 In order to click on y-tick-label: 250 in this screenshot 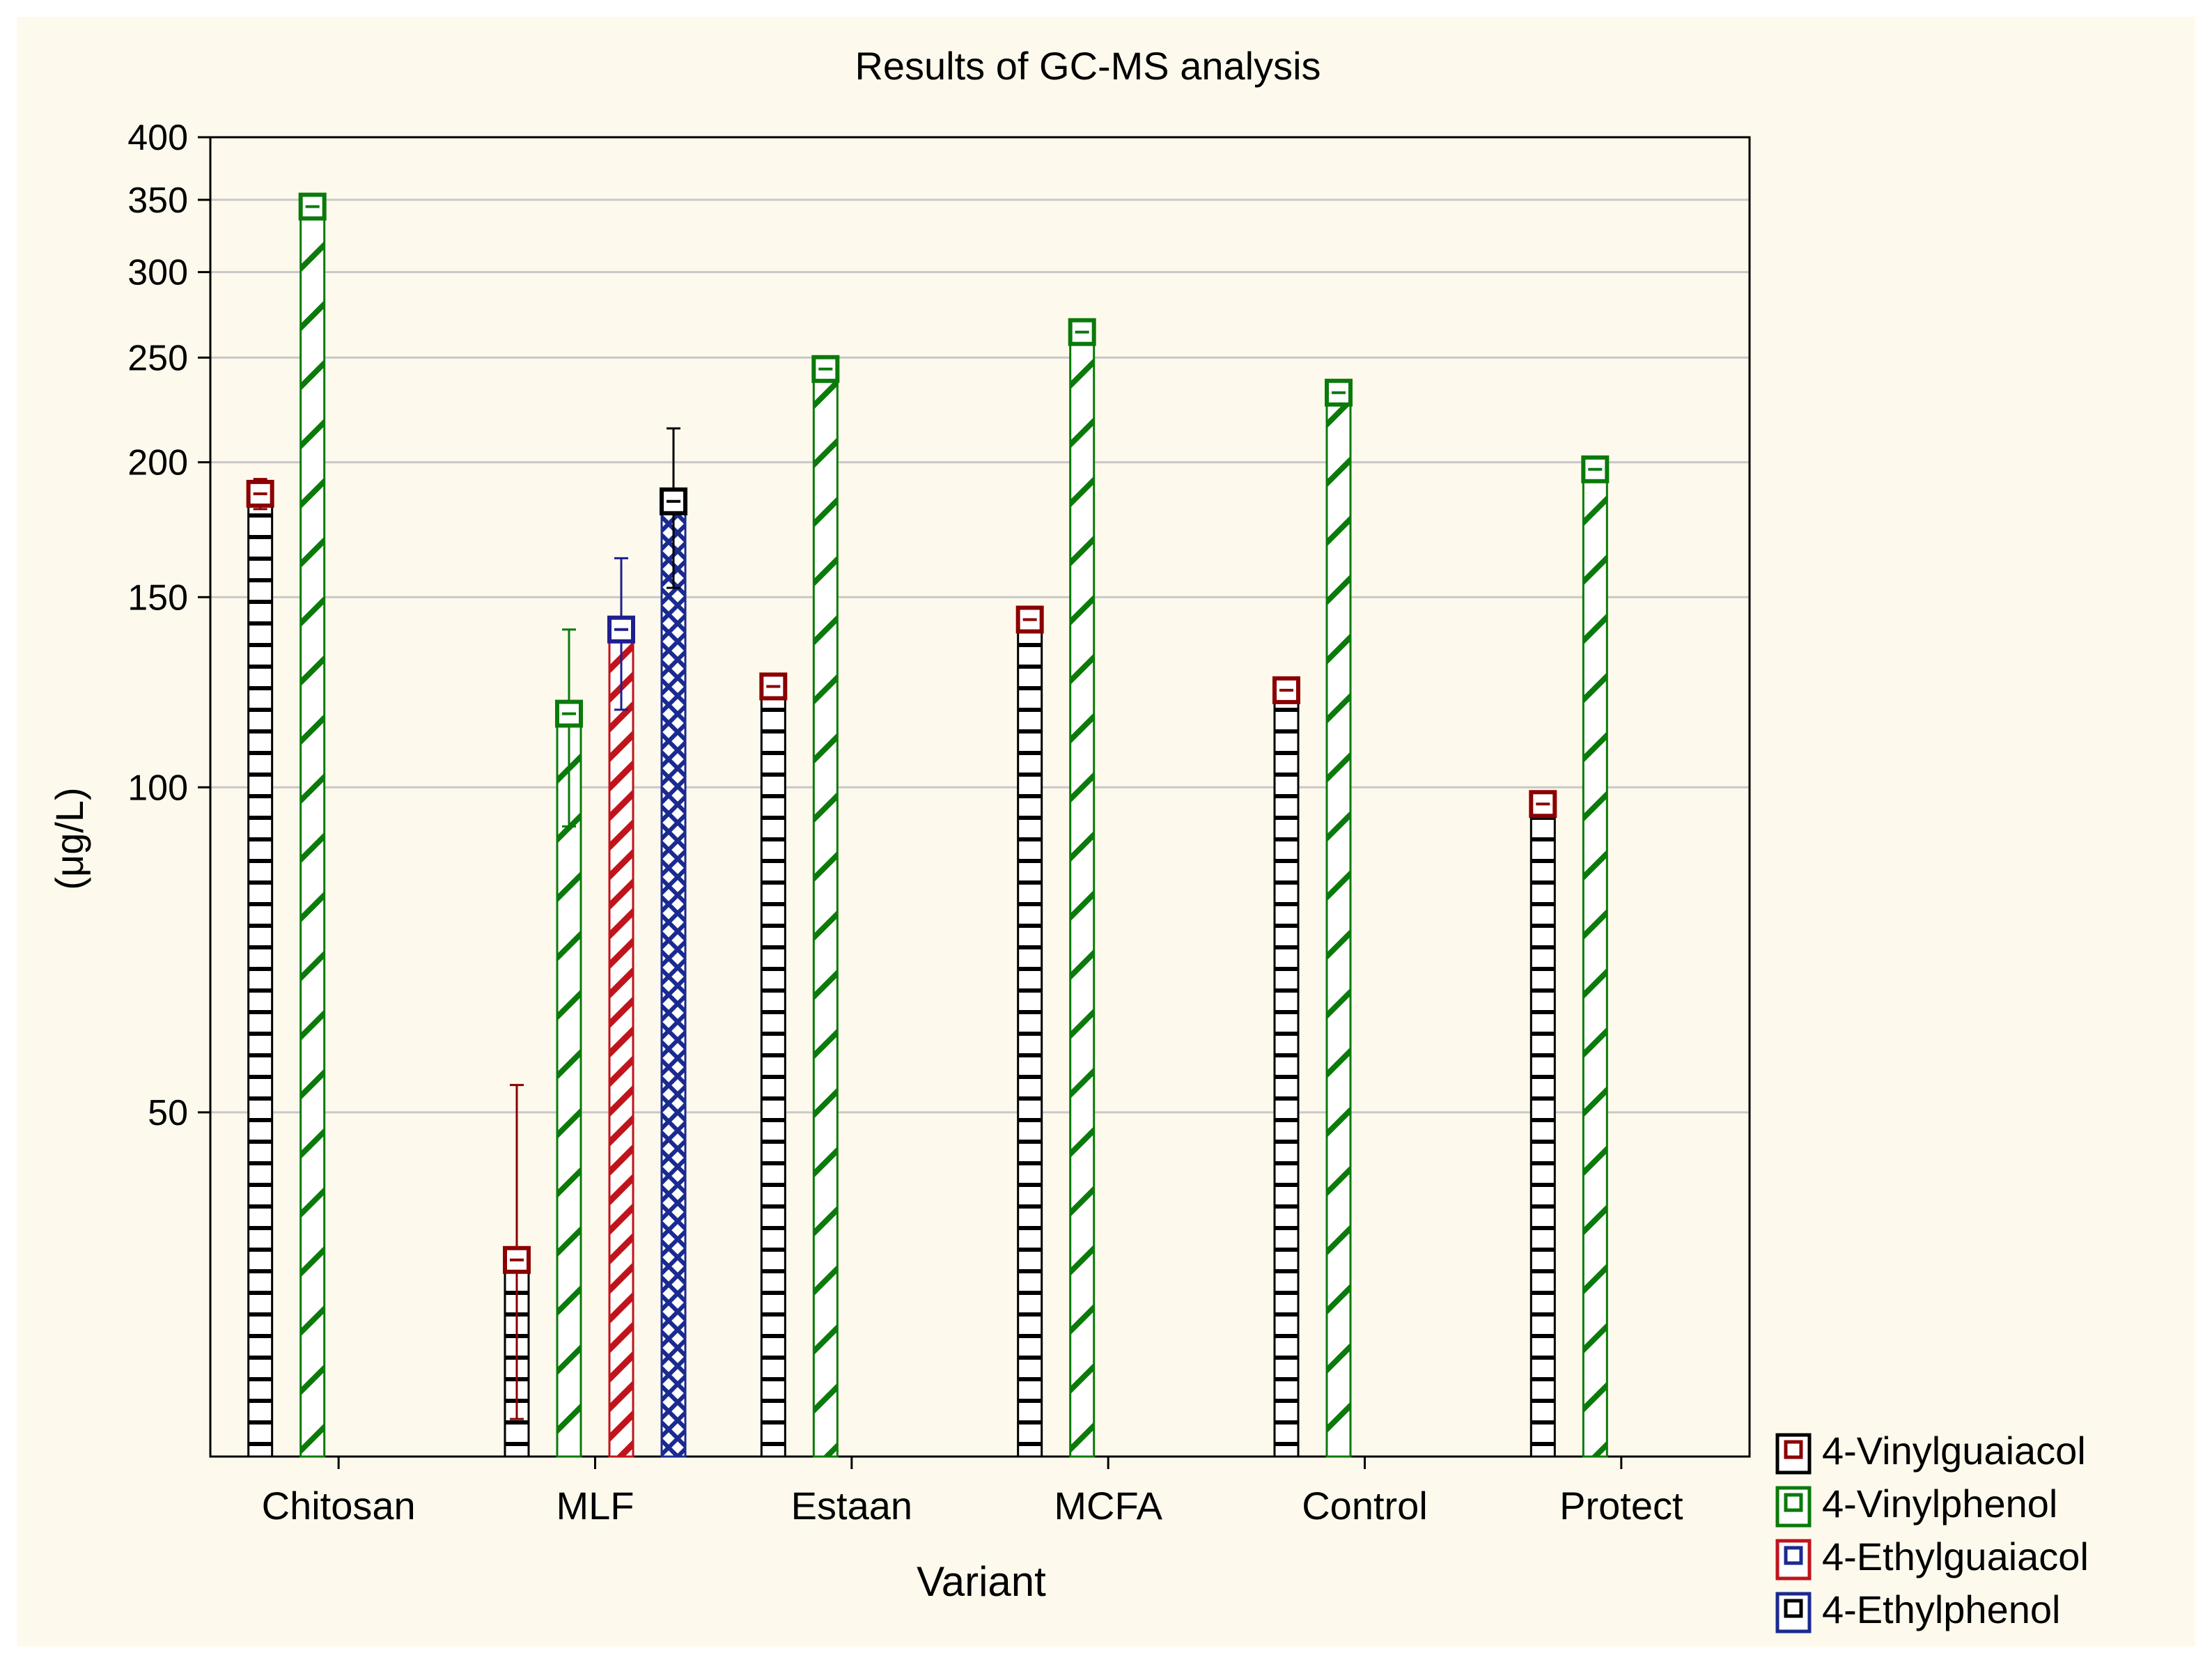, I will do `click(157, 358)`.